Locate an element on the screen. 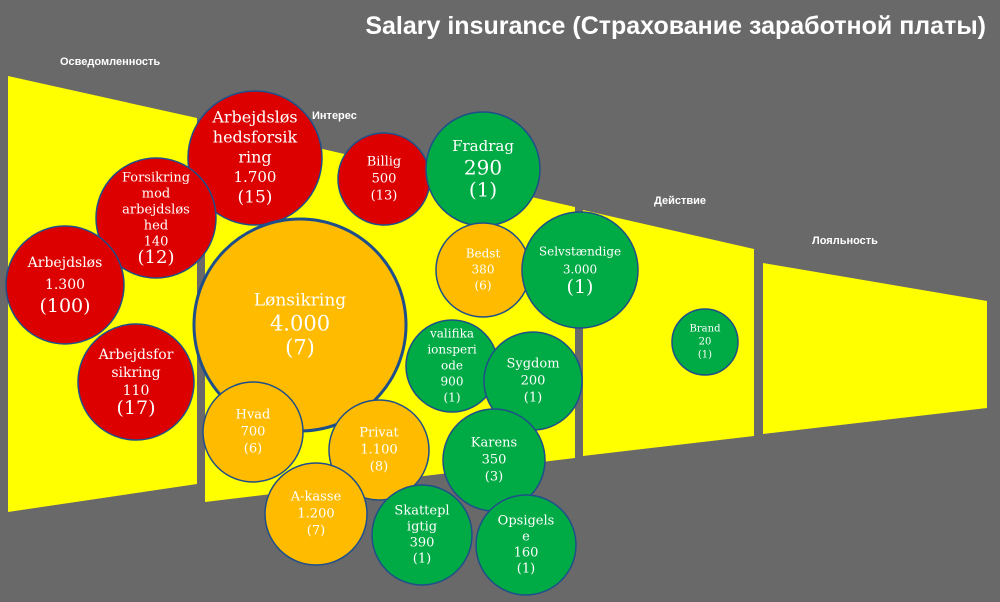  bubble-label-line: Opsigels is located at coordinates (526, 521).